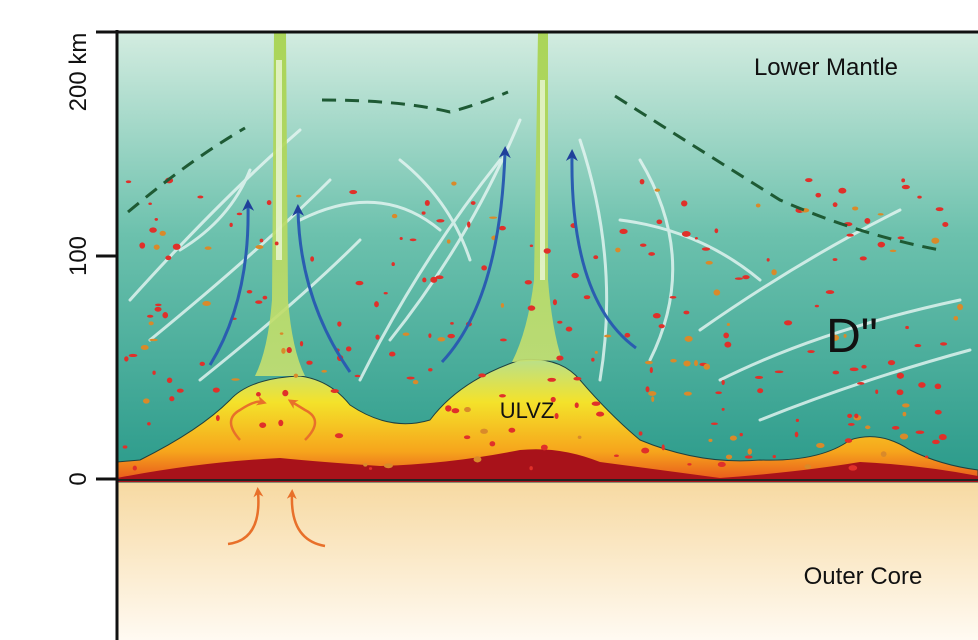 The height and width of the screenshot is (640, 978). I want to click on d-double-prime-label: D", so click(852, 336).